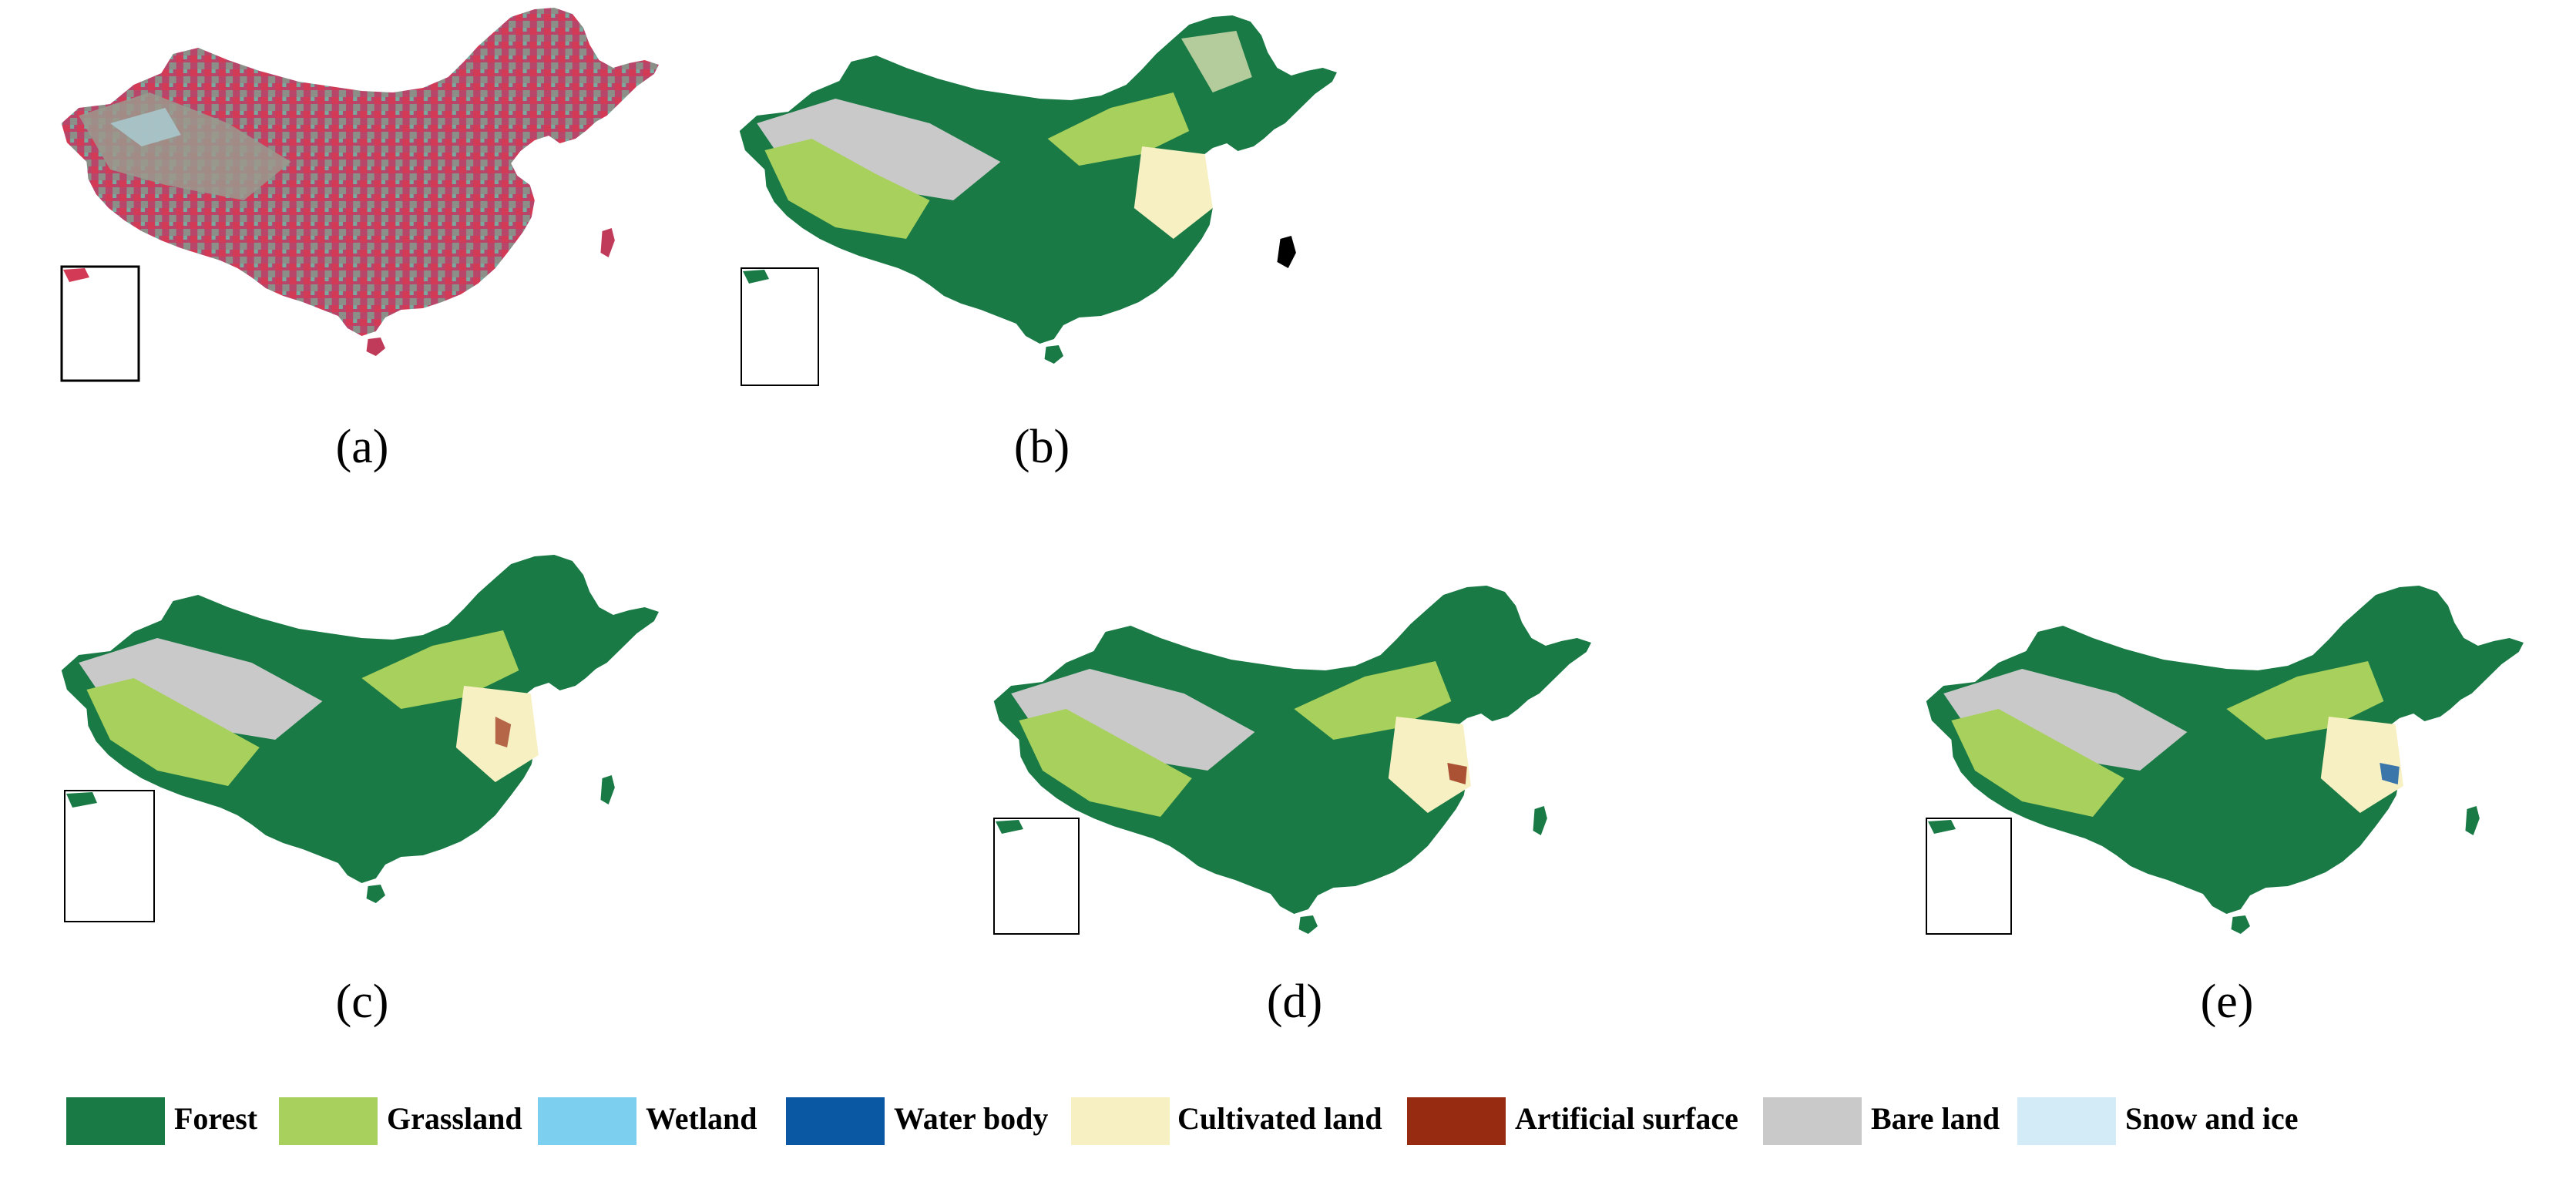 The height and width of the screenshot is (1199, 2576). Describe the element at coordinates (100, 323) in the screenshot. I see `inset-box-a` at that location.